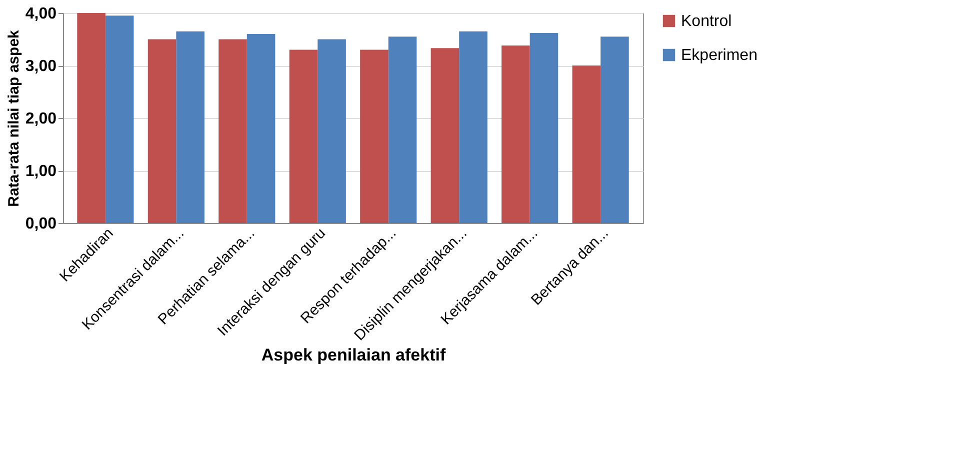 Image resolution: width=955 pixels, height=462 pixels. Describe the element at coordinates (353, 354) in the screenshot. I see `x-axis-title: Aspek penilaian afektif` at that location.